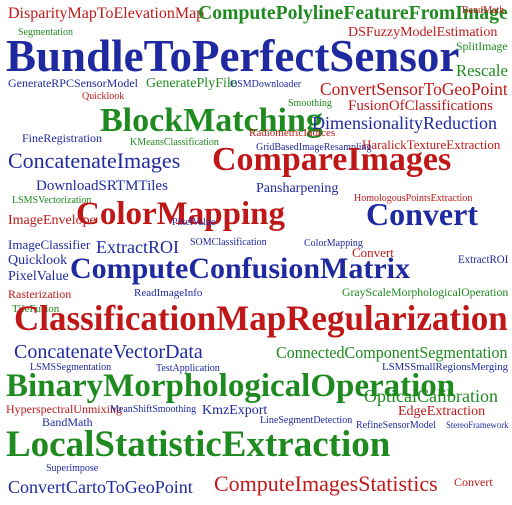 Image resolution: width=512 pixels, height=505 pixels. Describe the element at coordinates (62, 138) in the screenshot. I see `word: FineRegistration` at that location.